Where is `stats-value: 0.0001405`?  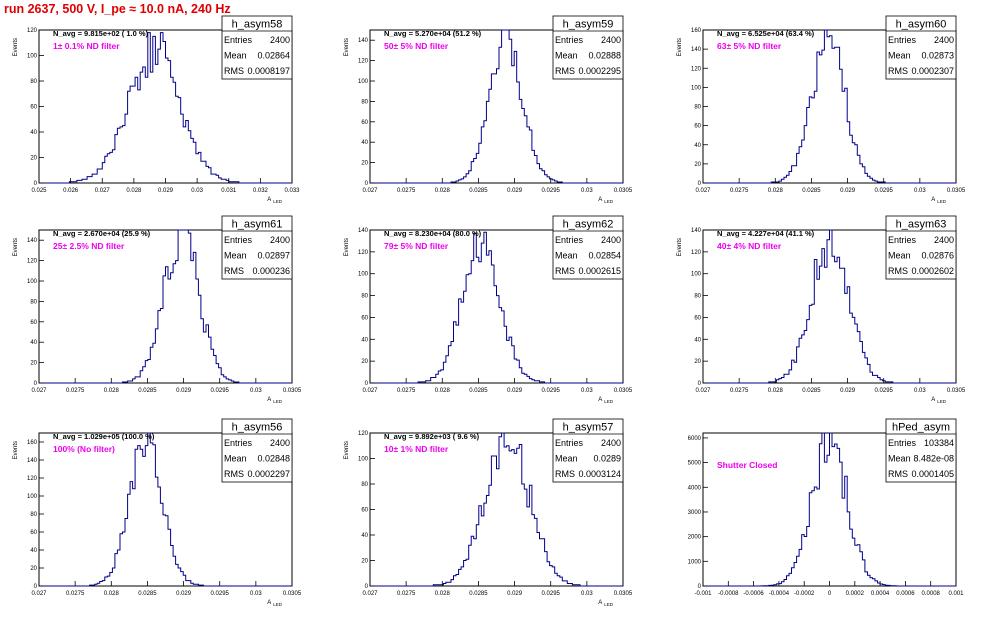
stats-value: 0.0001405 is located at coordinates (932, 474).